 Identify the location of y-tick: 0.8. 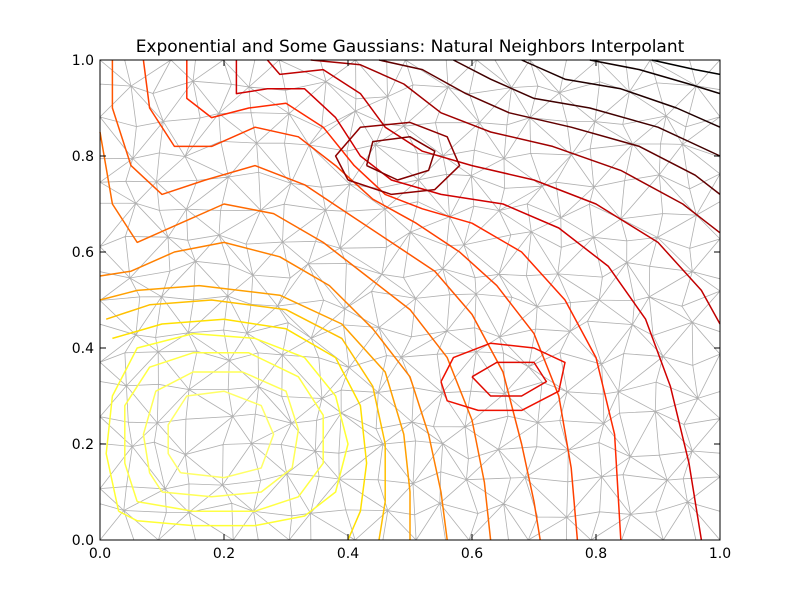
(396, 157).